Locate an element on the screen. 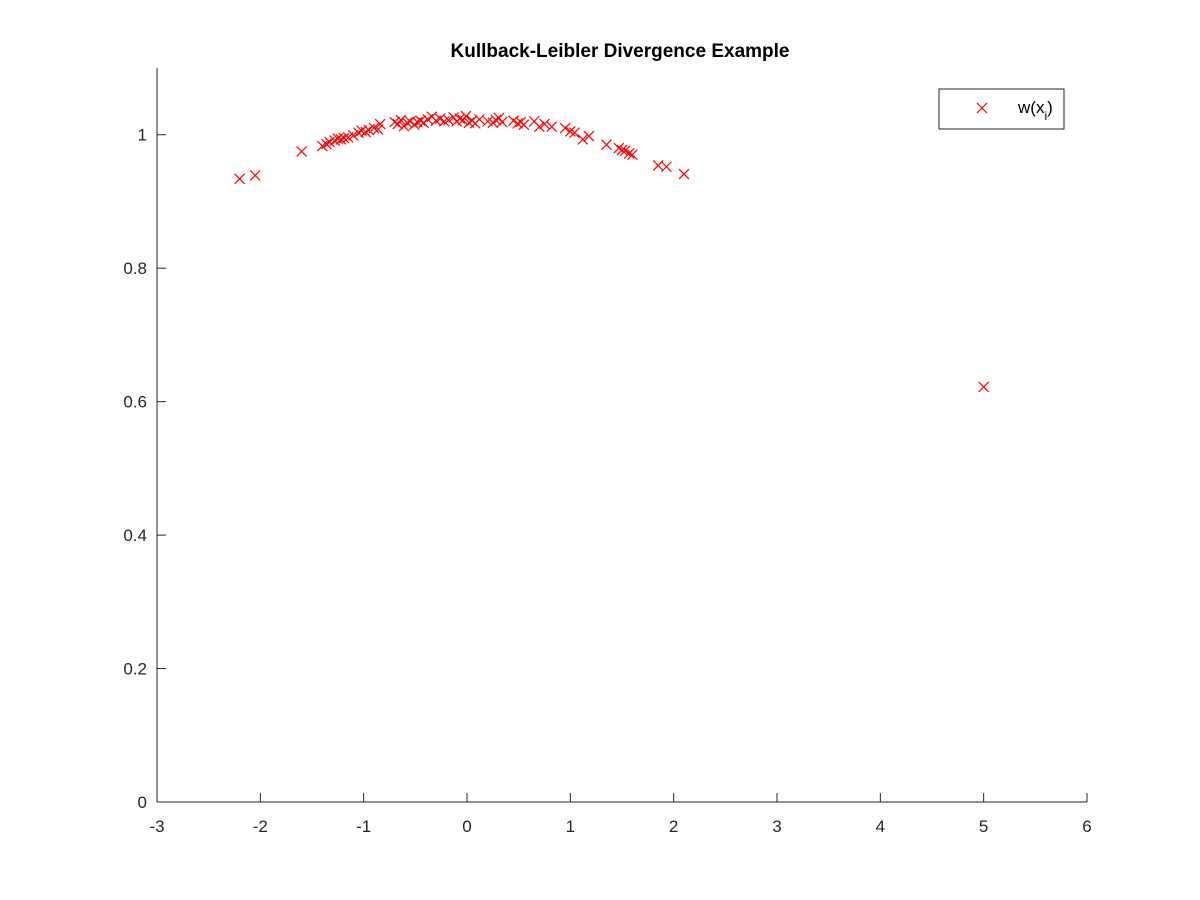 This screenshot has height=900, width=1200. legend-entry-suffix: ) is located at coordinates (1050, 107).